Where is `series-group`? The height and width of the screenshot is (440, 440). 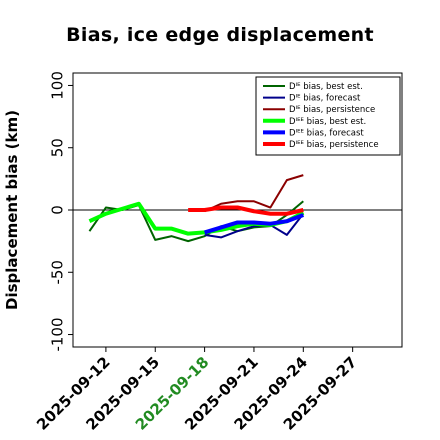 series-group is located at coordinates (196, 208).